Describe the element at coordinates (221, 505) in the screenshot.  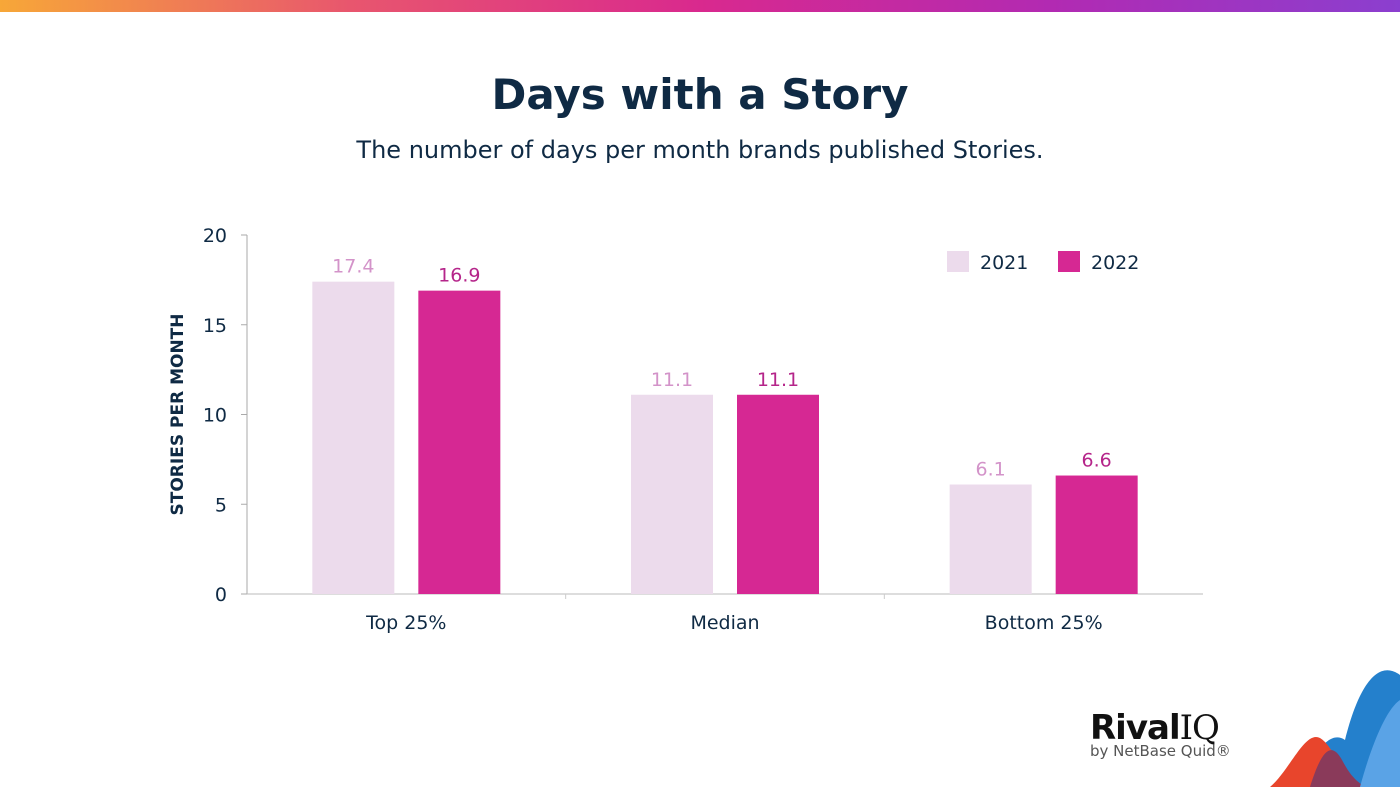
I see `y-tick-label: 5` at that location.